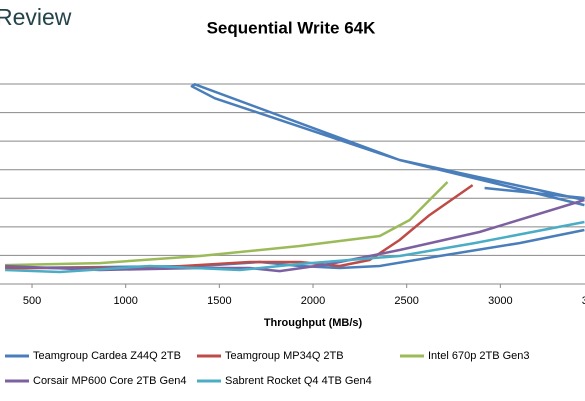 Image resolution: width=585 pixels, height=401 pixels. I want to click on x-tick-label: 3500, so click(583, 301).